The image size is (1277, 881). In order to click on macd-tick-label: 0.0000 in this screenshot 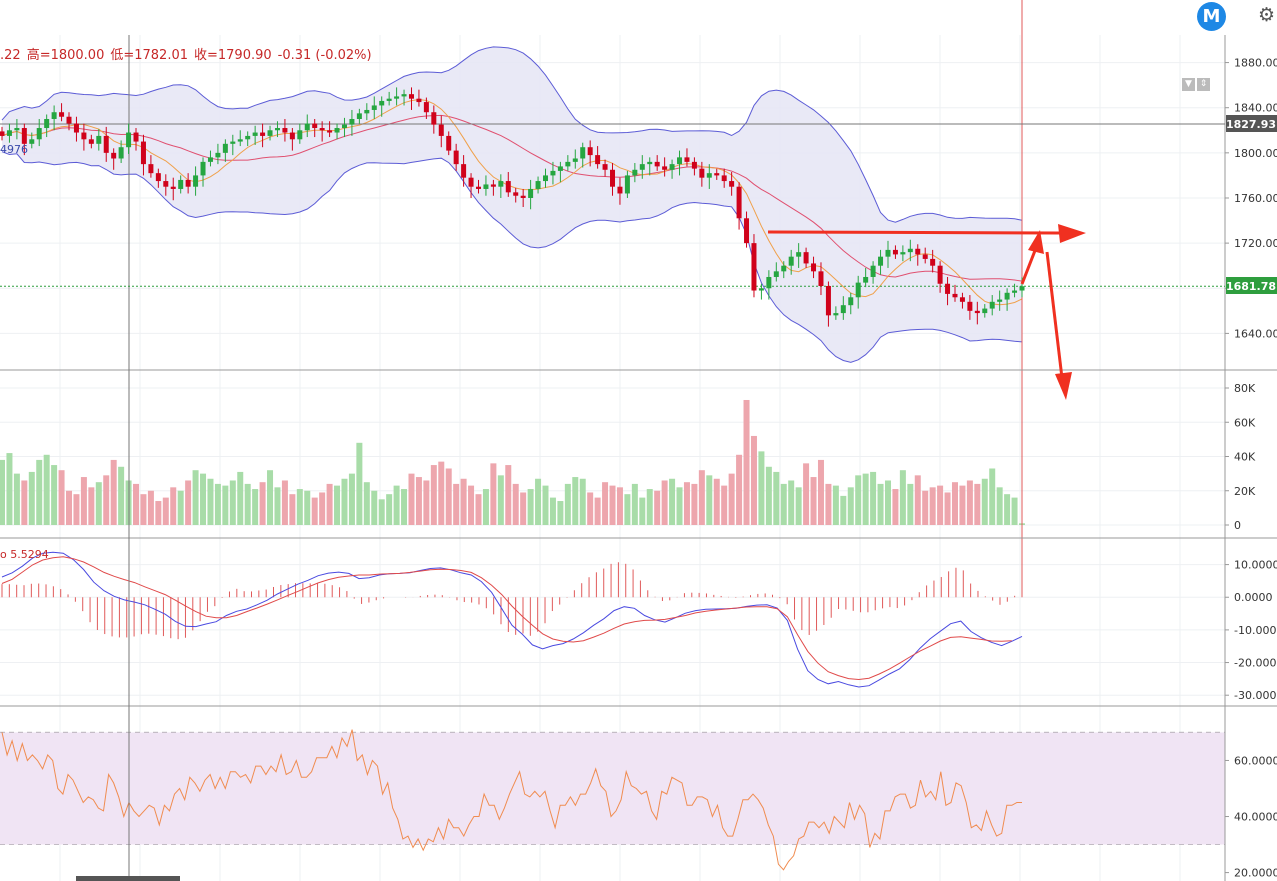, I will do `click(1253, 597)`.